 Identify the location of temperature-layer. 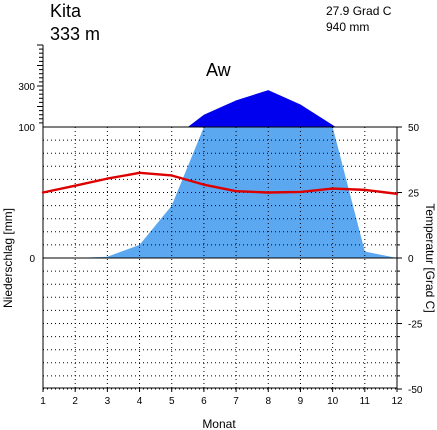
(220, 183).